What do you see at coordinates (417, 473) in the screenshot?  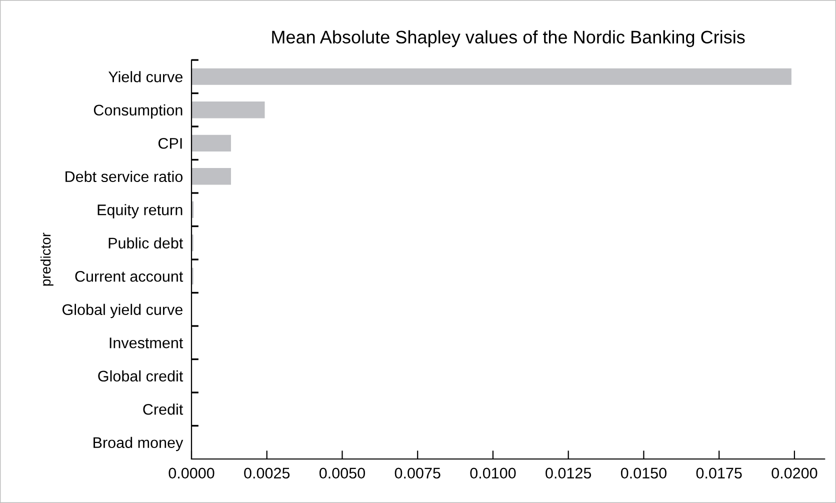 I see `x-tick-label: 0.0075` at bounding box center [417, 473].